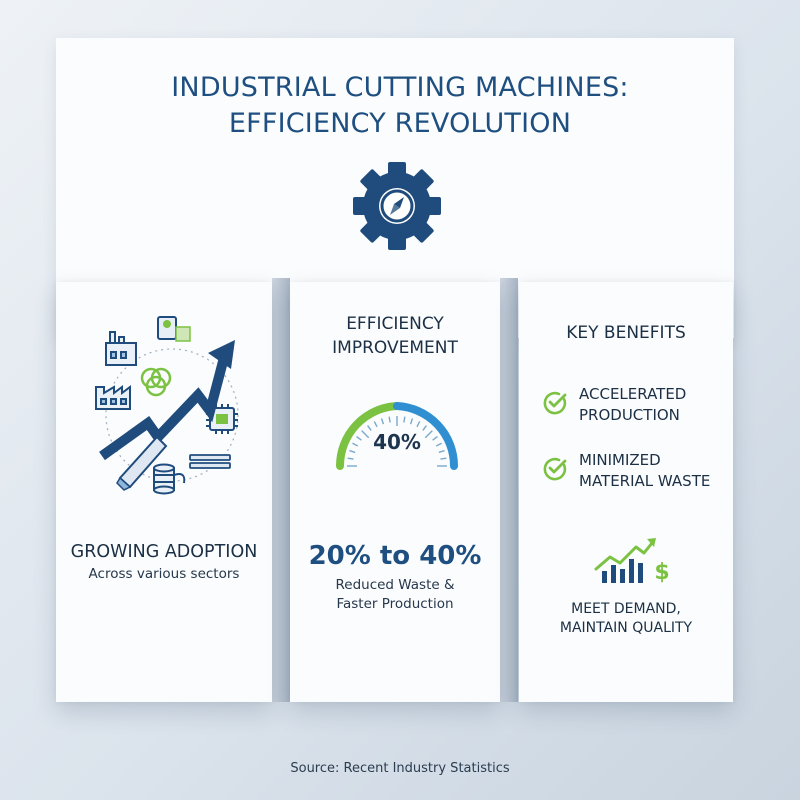 This screenshot has height=800, width=800. What do you see at coordinates (633, 394) in the screenshot?
I see `benefit-label-line-1: ACCELERATED` at bounding box center [633, 394].